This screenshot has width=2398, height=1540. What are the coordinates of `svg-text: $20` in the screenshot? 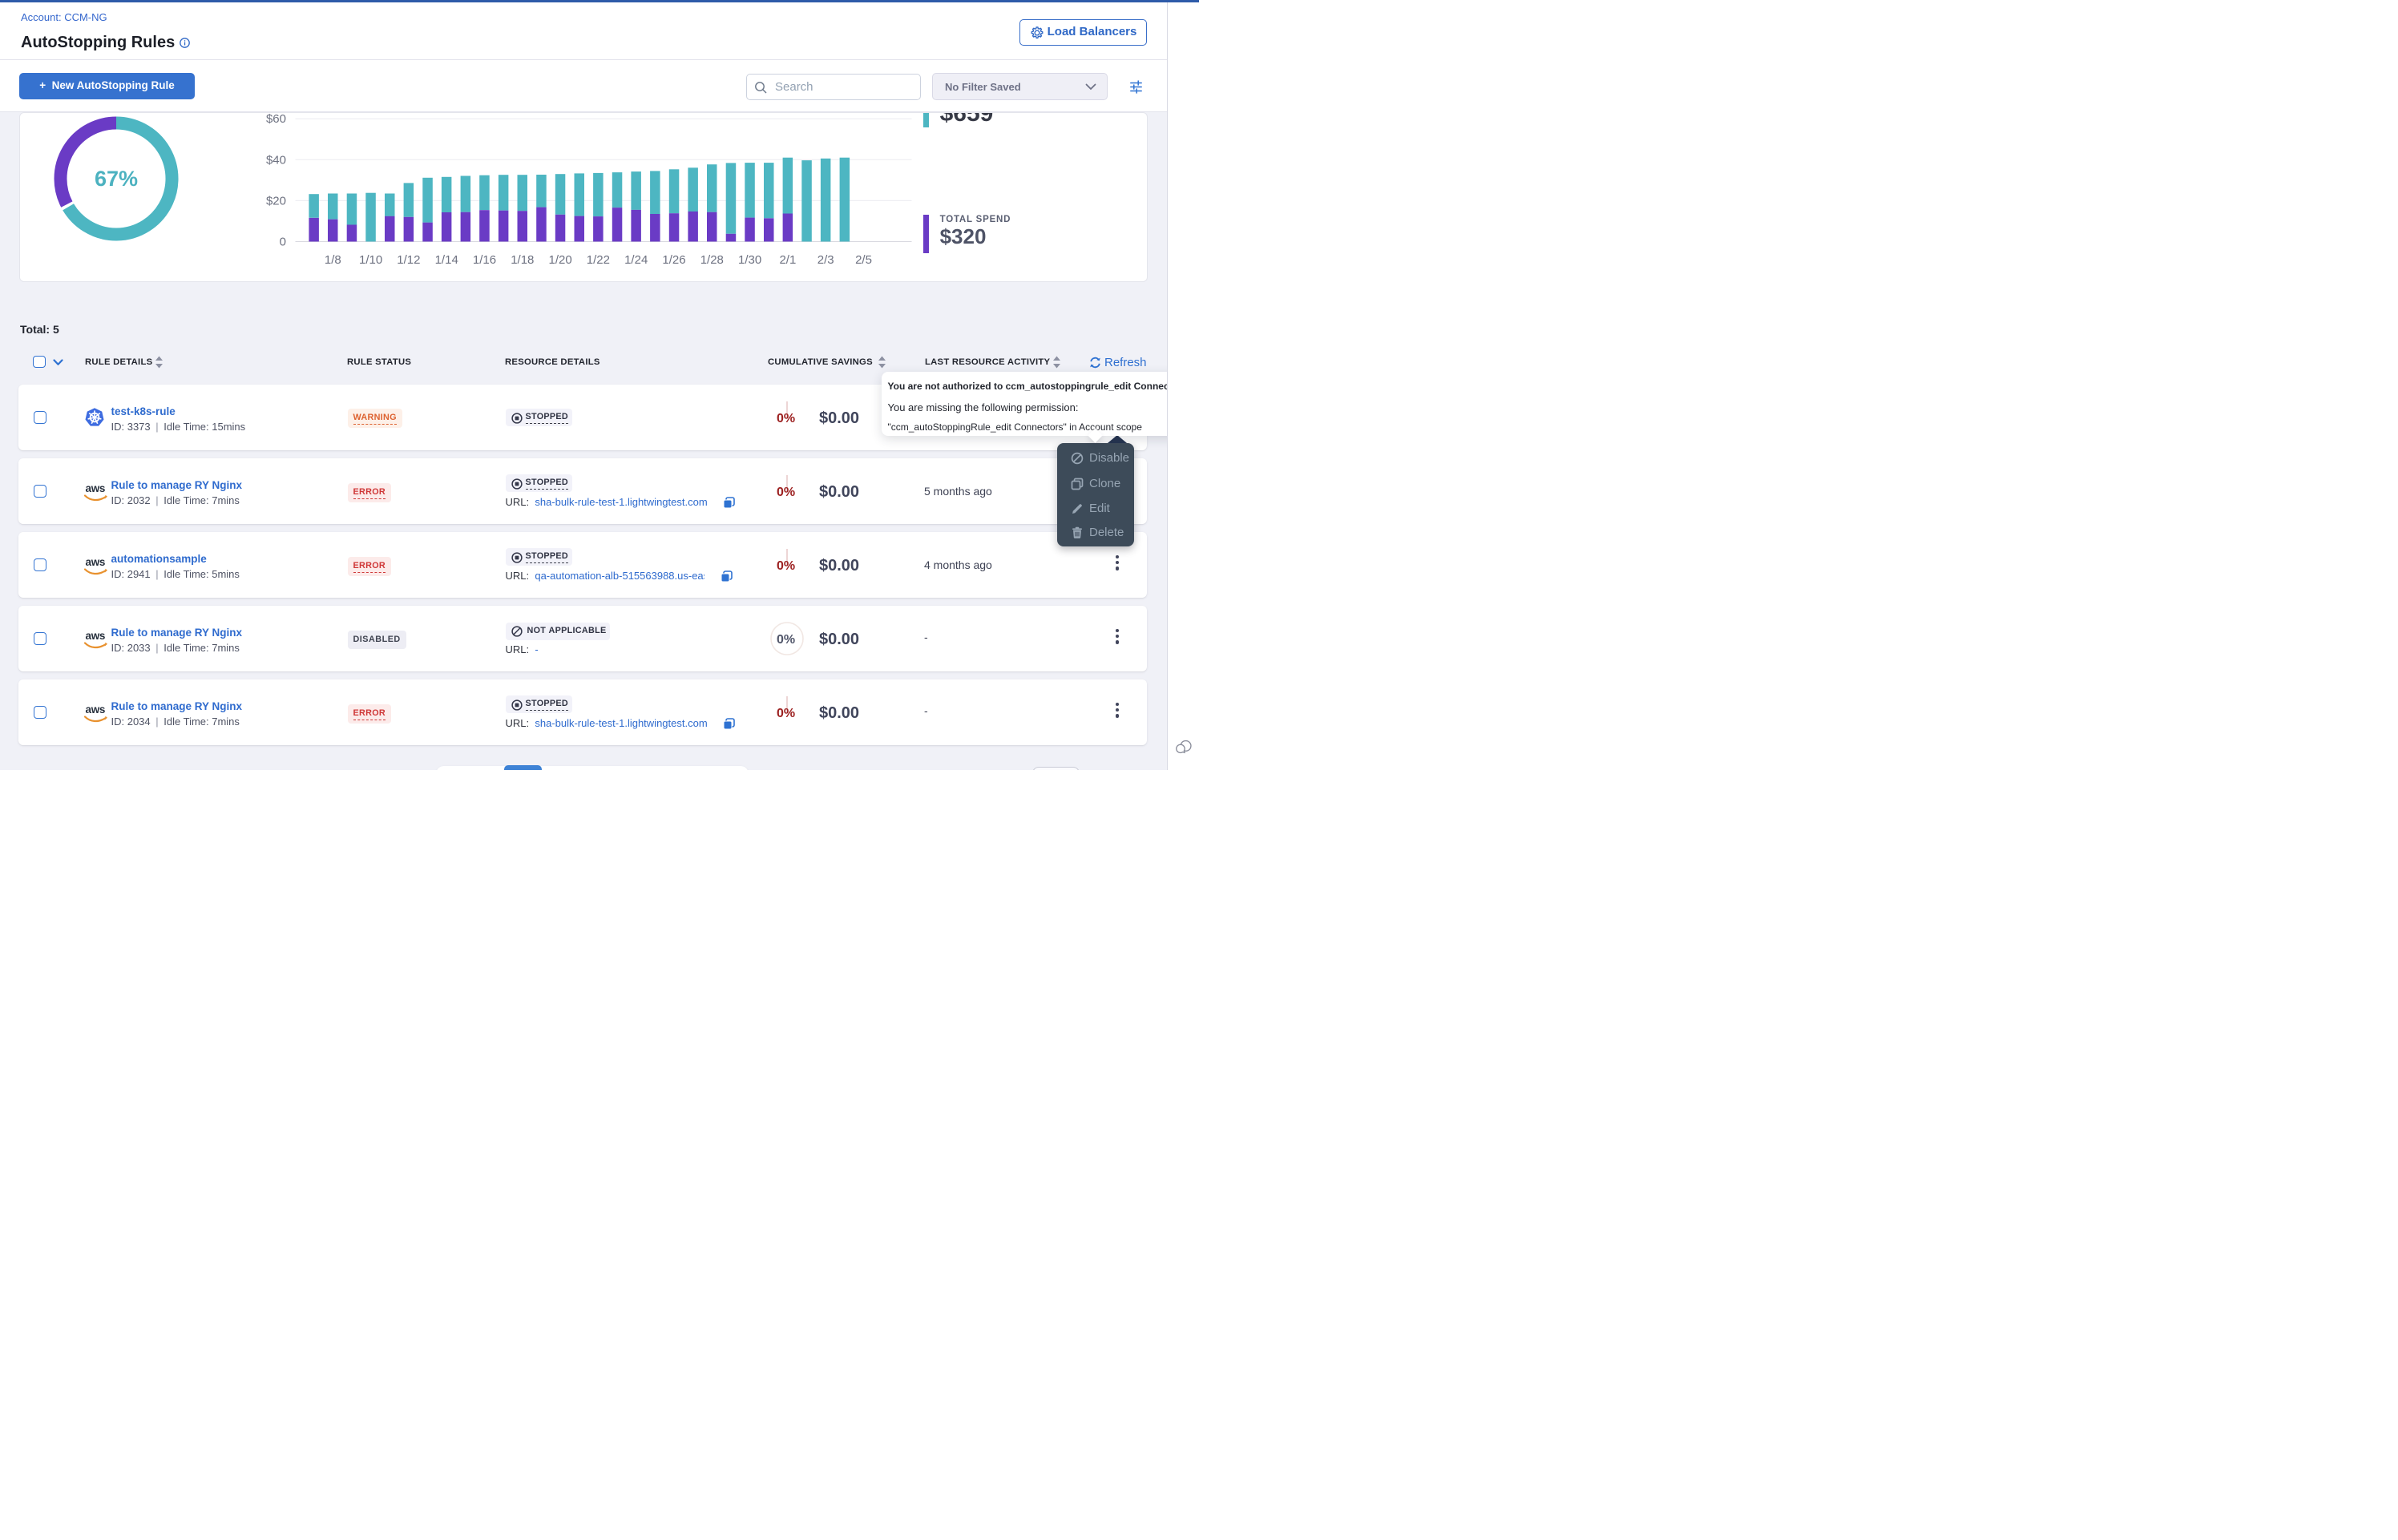 It's located at (276, 201).